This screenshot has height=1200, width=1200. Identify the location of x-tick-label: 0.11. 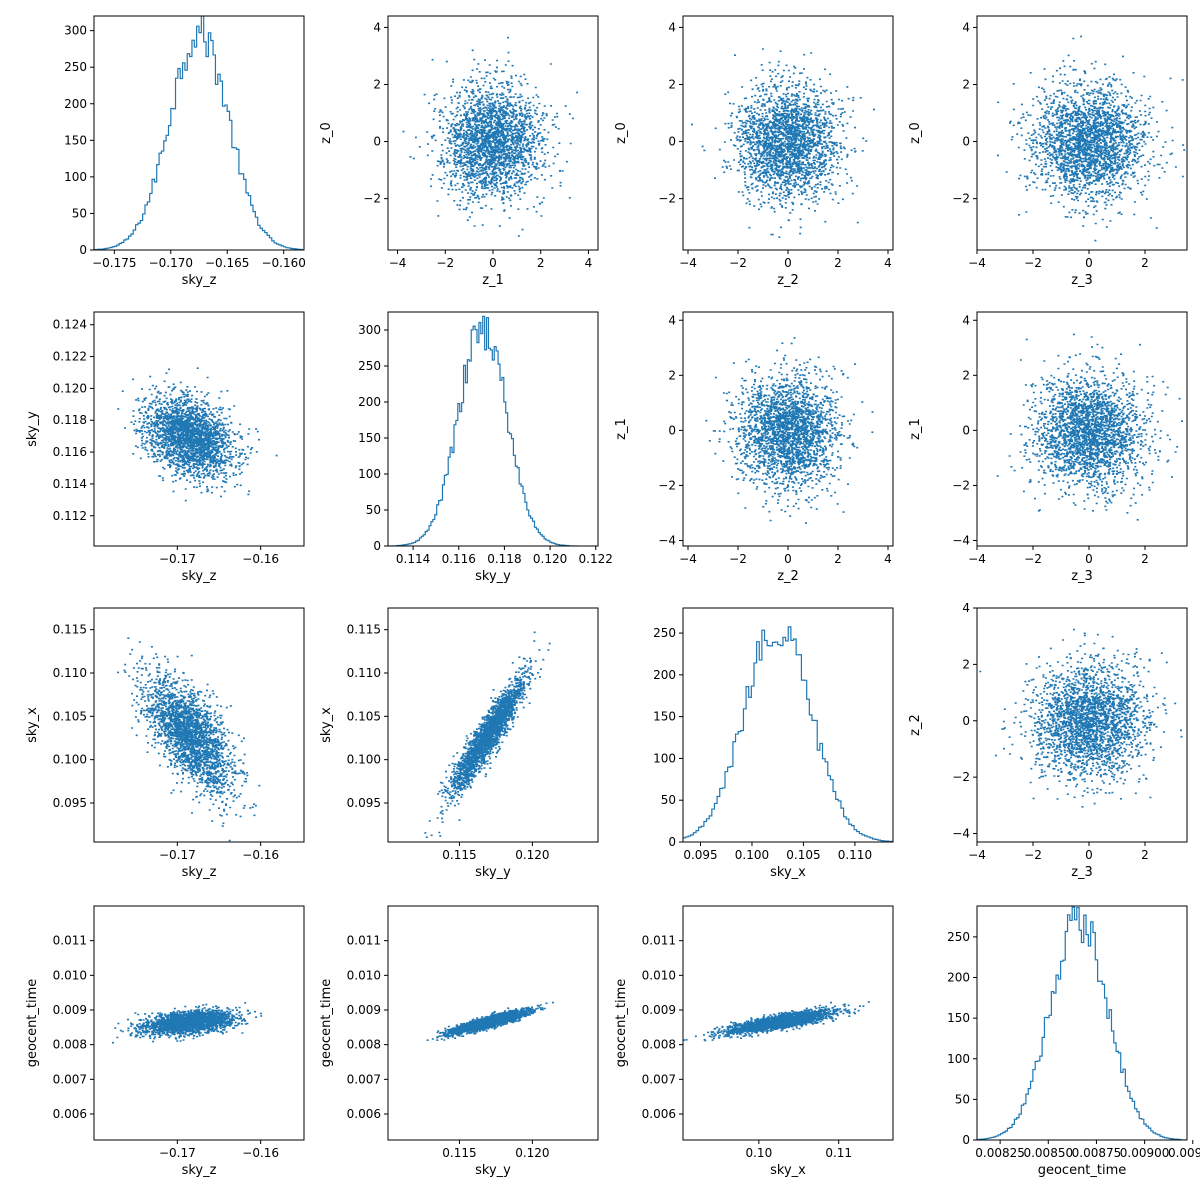
(838, 1153).